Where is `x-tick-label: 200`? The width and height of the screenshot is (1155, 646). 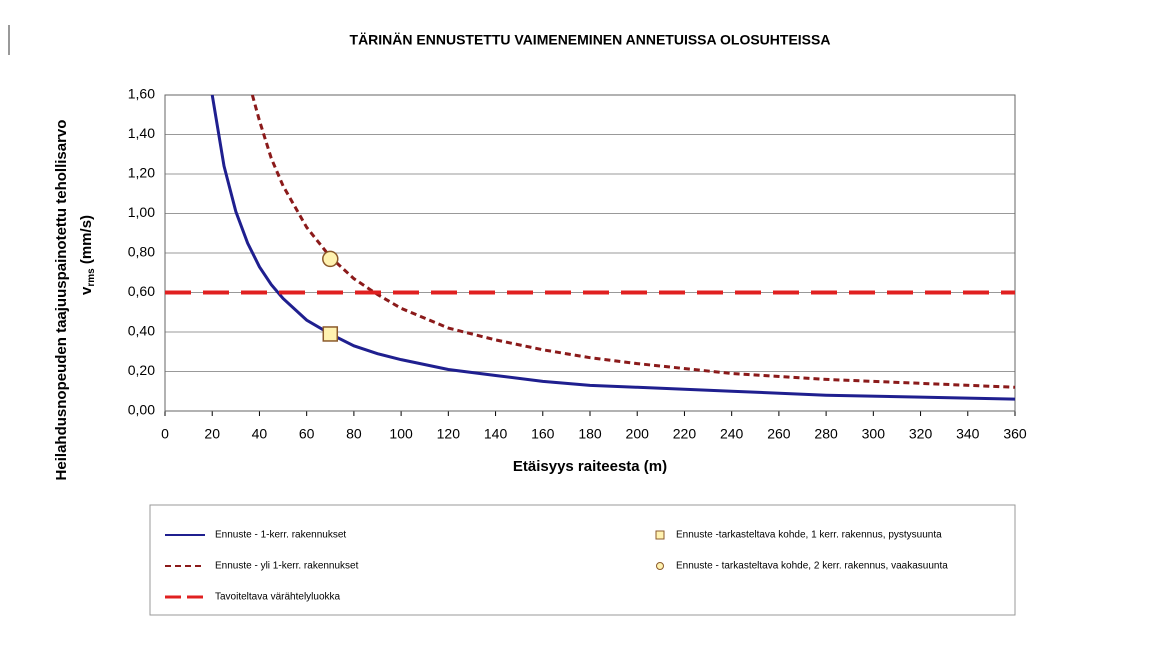
x-tick-label: 200 is located at coordinates (638, 434).